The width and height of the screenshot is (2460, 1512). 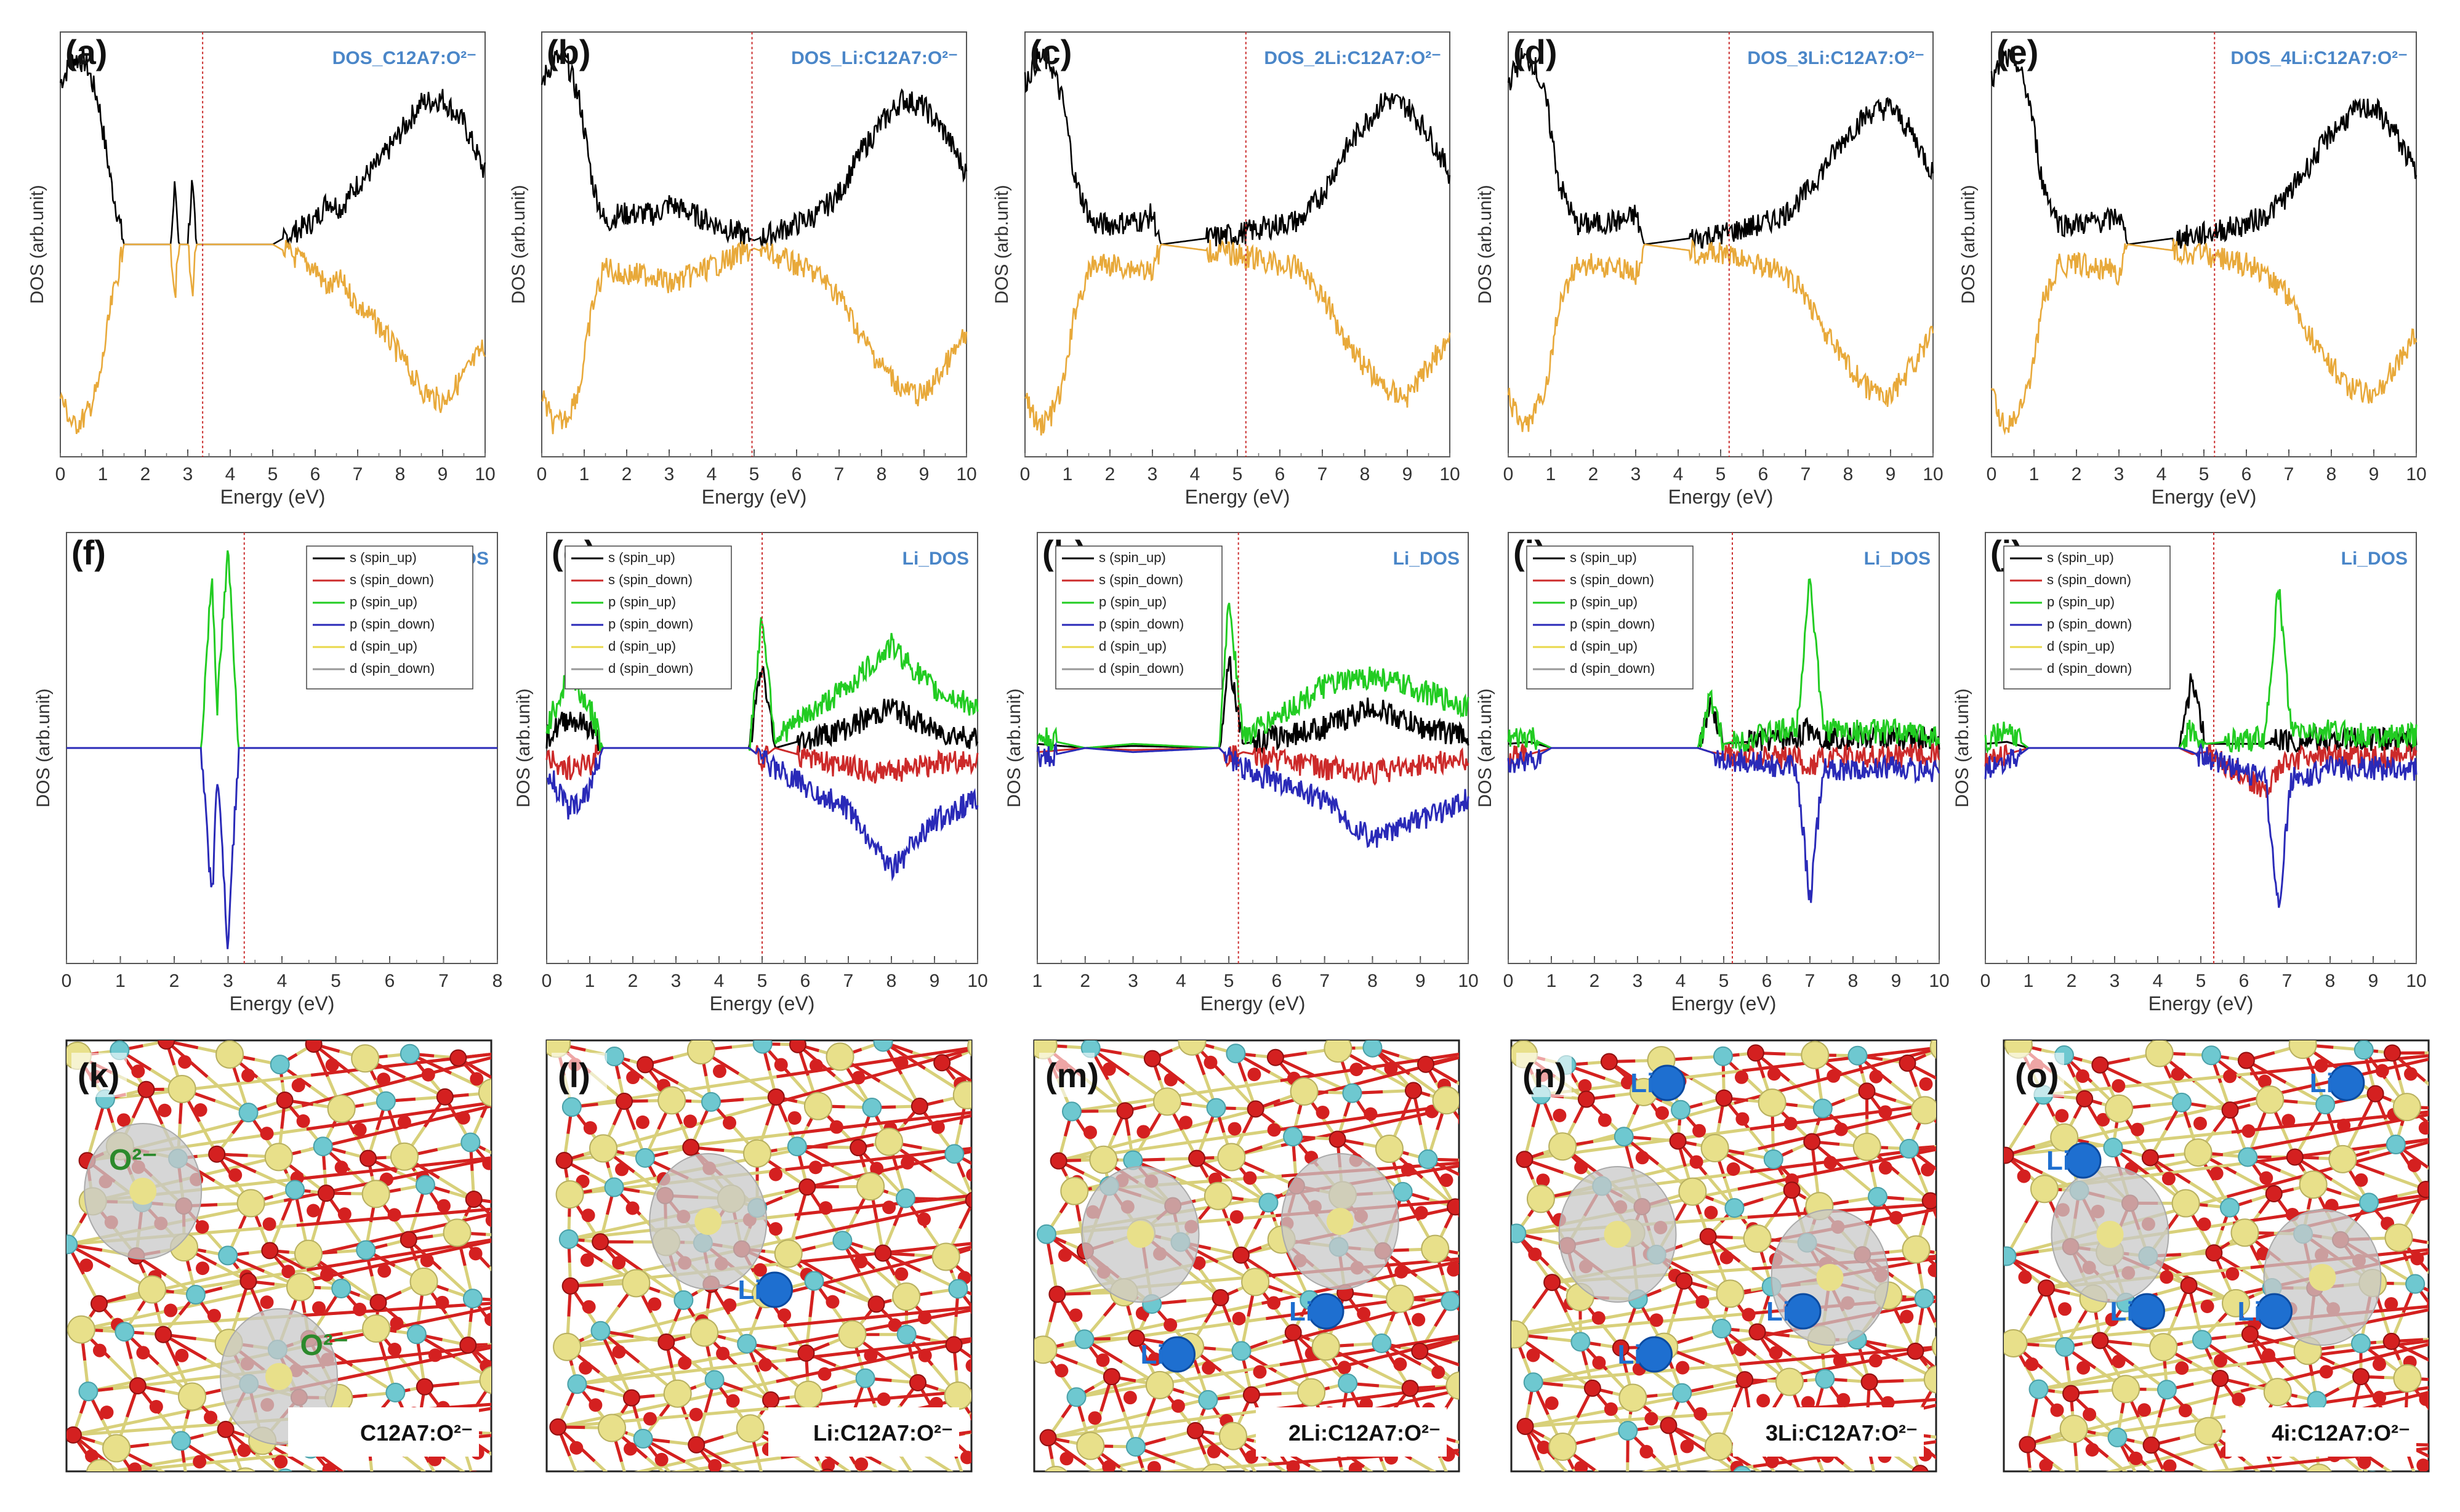 I want to click on legend-box, so click(x=1139, y=618).